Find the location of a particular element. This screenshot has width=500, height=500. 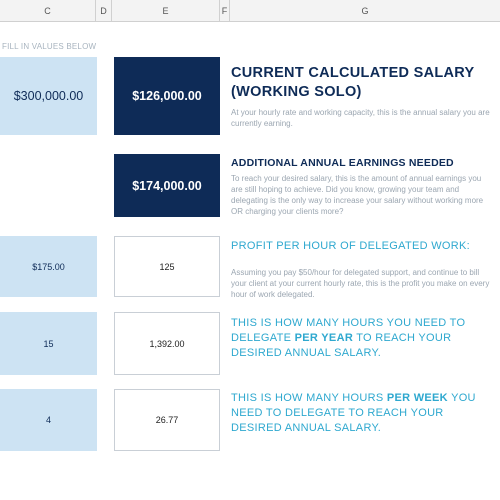

hours-per-week-title-pre: THIS IS HOW MANY HOURS is located at coordinates (309, 398).